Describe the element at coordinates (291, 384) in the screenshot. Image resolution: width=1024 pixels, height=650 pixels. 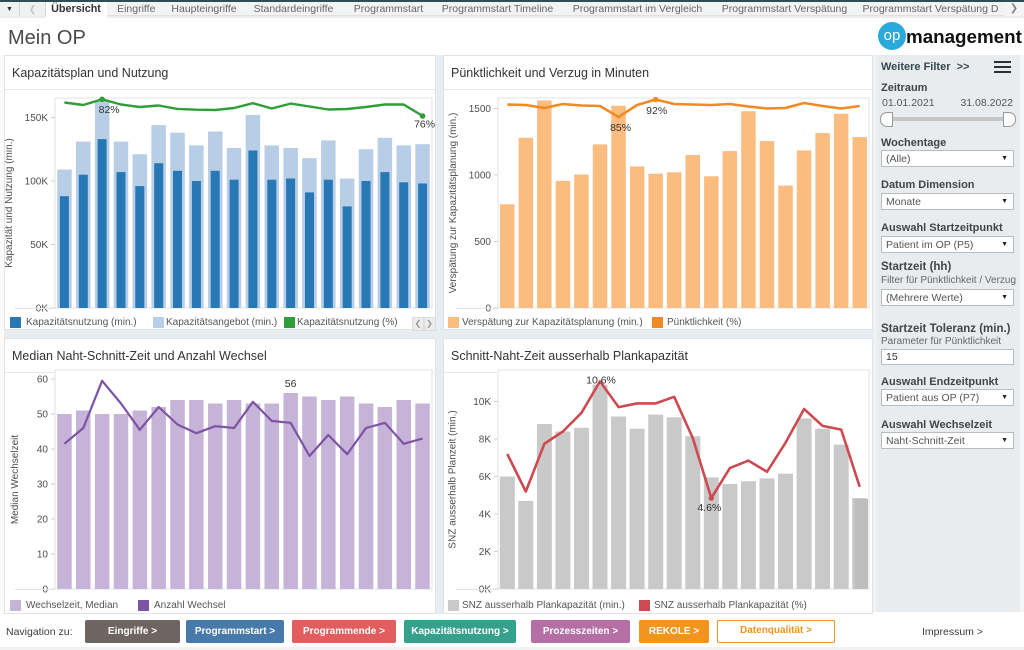
I see `svg-text: 56` at that location.